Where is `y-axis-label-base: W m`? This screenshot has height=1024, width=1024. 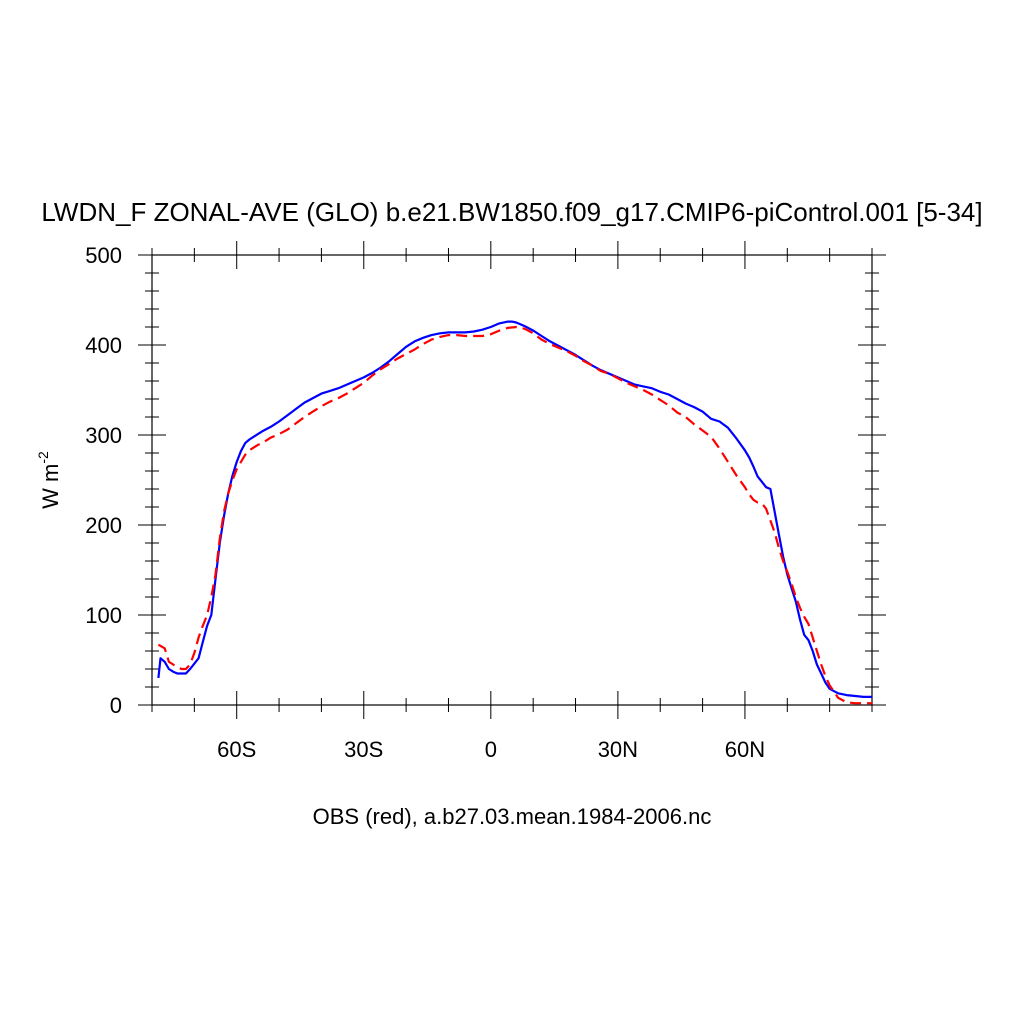
y-axis-label-base: W m is located at coordinates (50, 486).